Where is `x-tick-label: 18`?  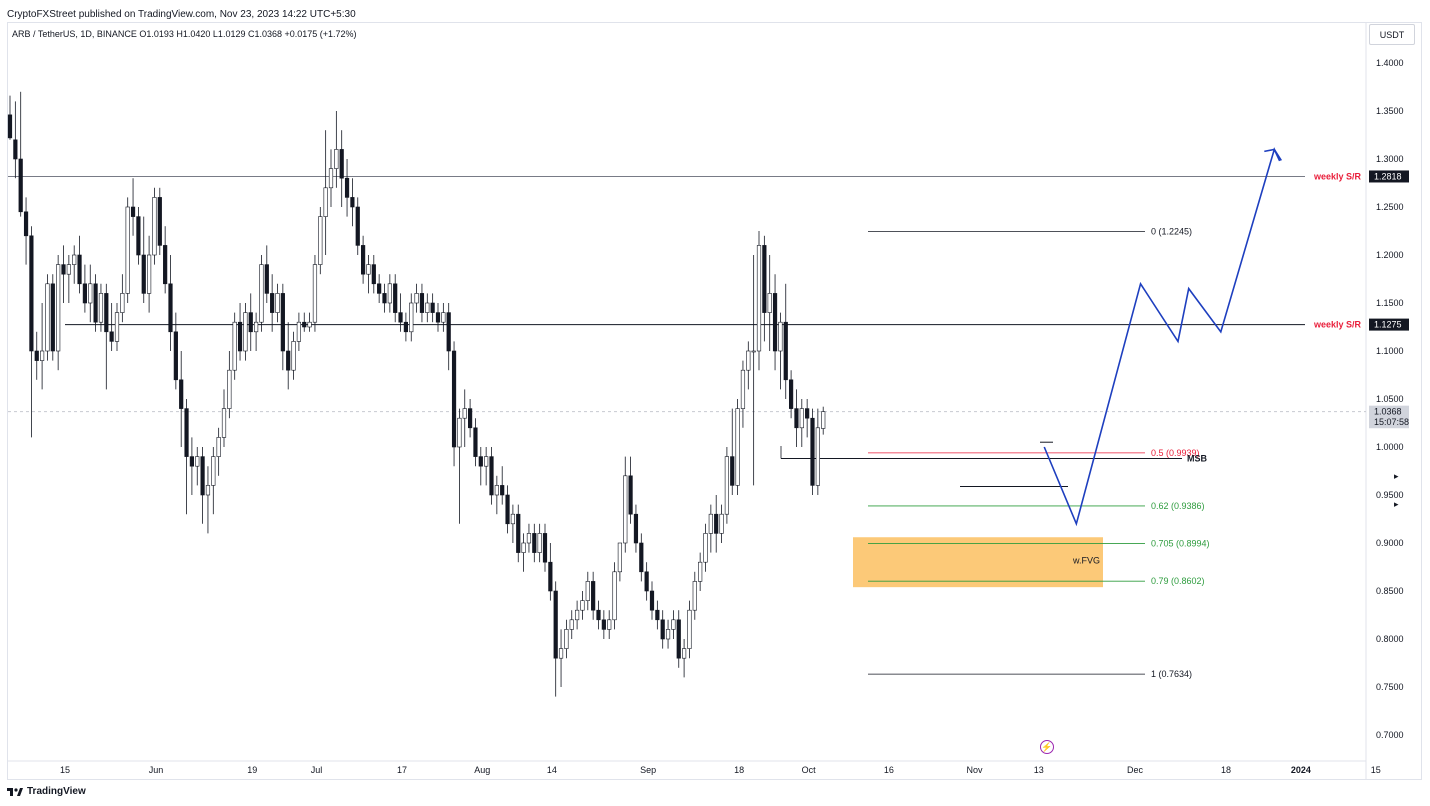 x-tick-label: 18 is located at coordinates (739, 770).